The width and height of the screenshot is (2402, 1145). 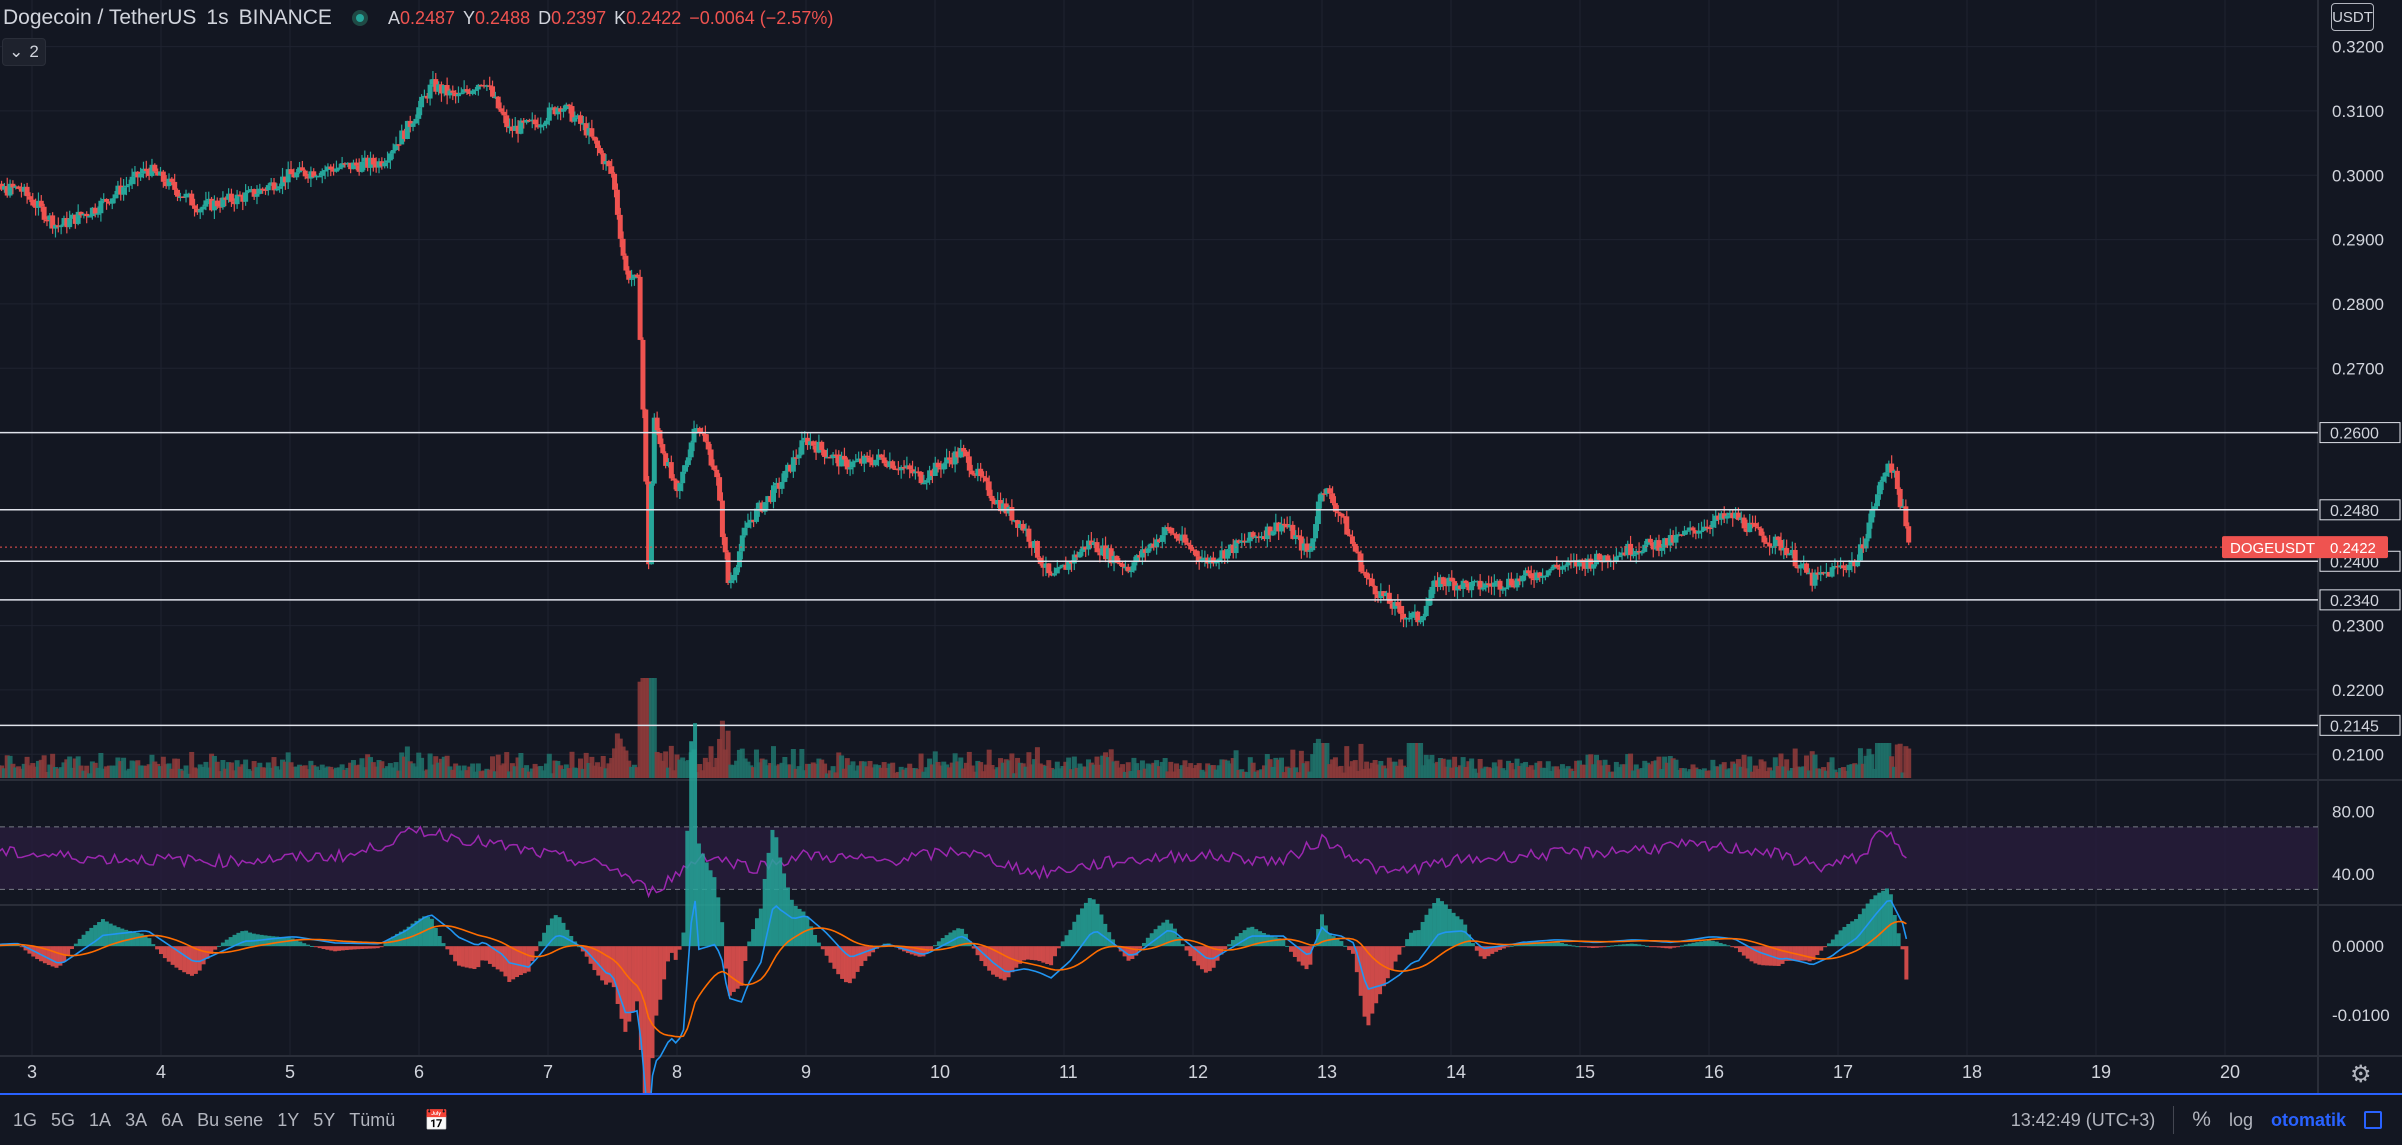 I want to click on symbol-title: Dogecoin / TetherUS, so click(x=99, y=18).